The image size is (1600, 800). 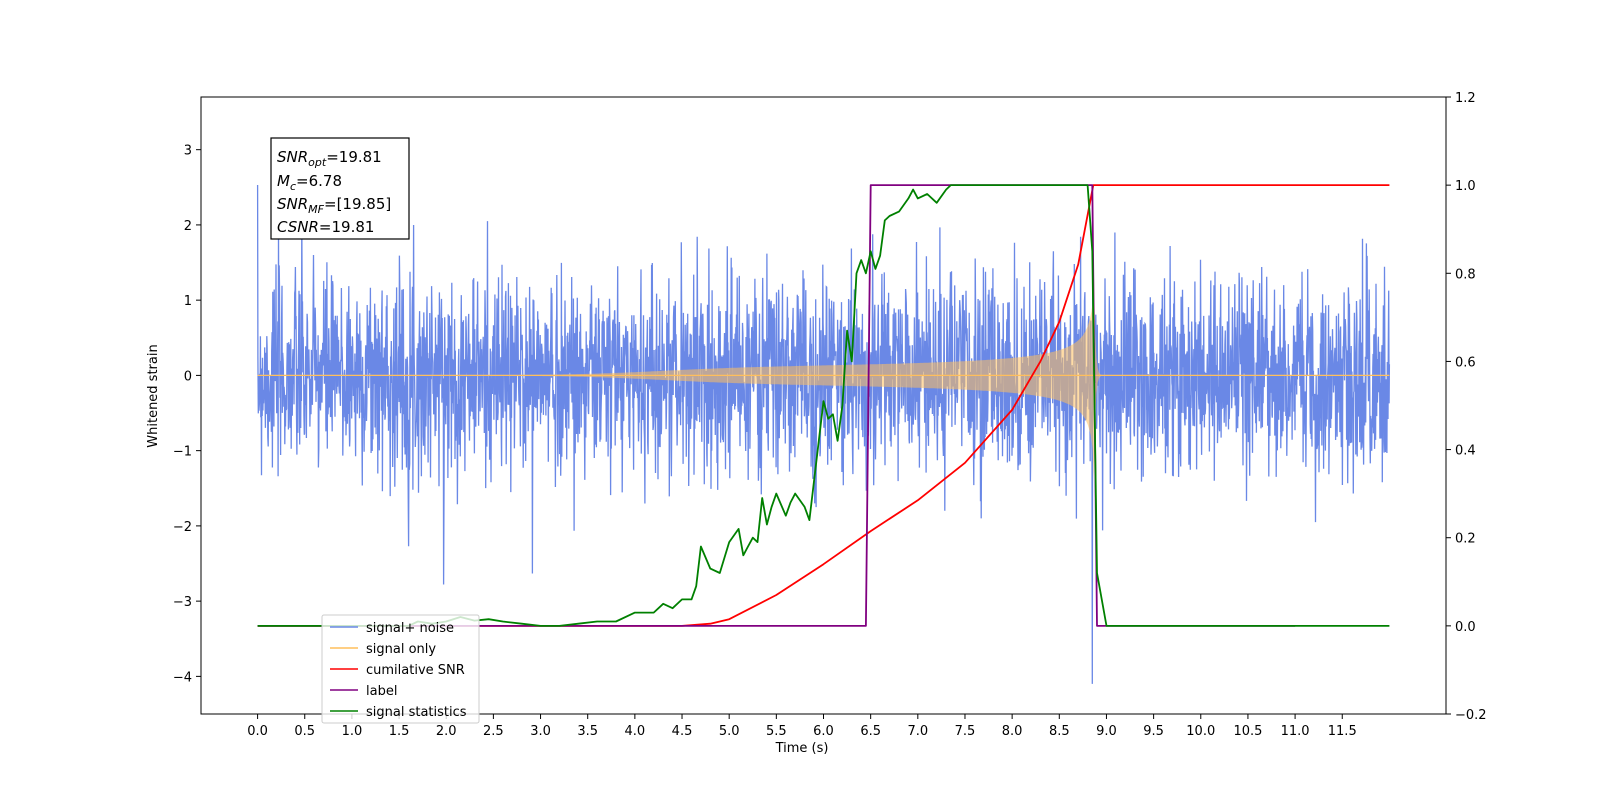 I want to click on x-tick-label: 2.0, so click(x=446, y=731).